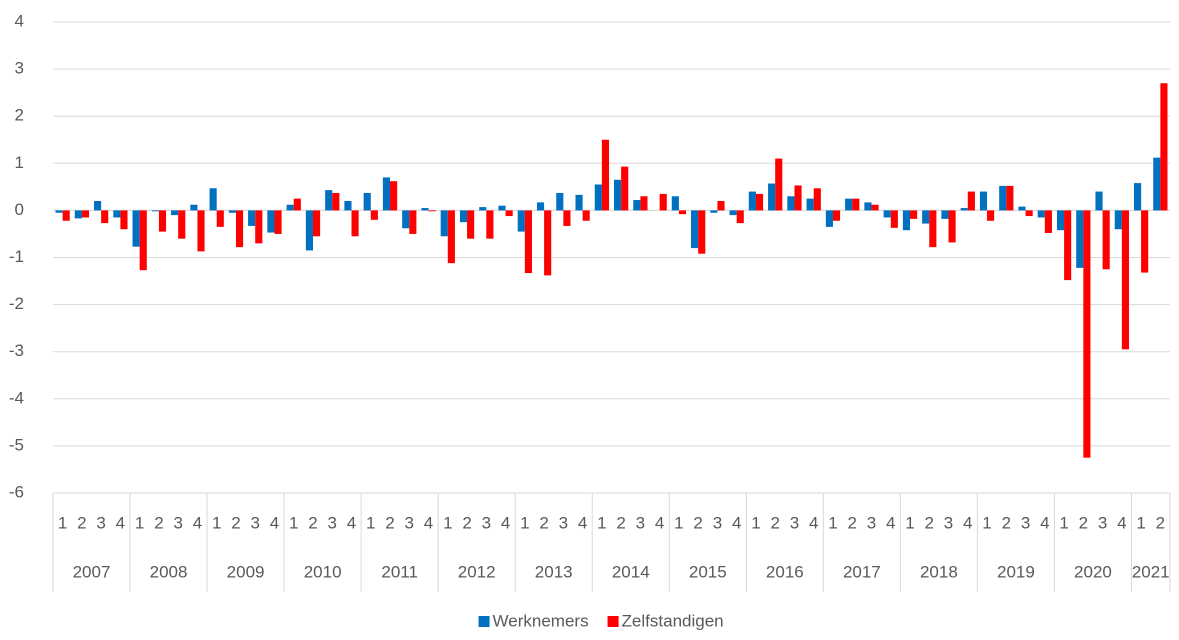 Image resolution: width=1179 pixels, height=640 pixels. Describe the element at coordinates (484, 621) in the screenshot. I see `legend-swatch` at that location.